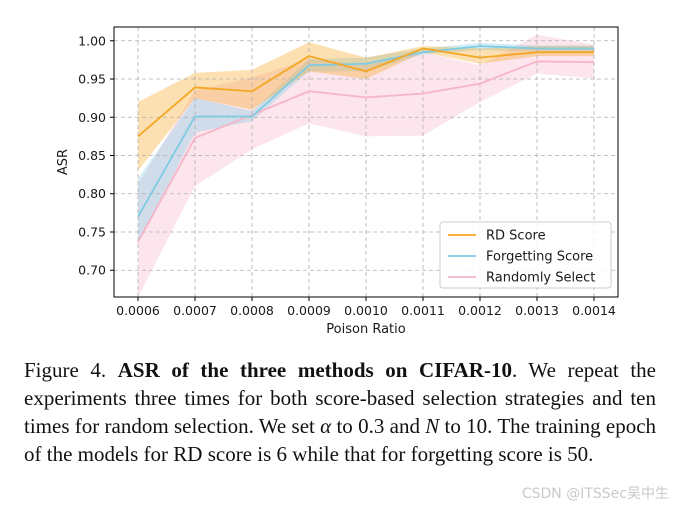 This screenshot has width=679, height=511. What do you see at coordinates (537, 310) in the screenshot?
I see `x-tick-label: 0.0013` at bounding box center [537, 310].